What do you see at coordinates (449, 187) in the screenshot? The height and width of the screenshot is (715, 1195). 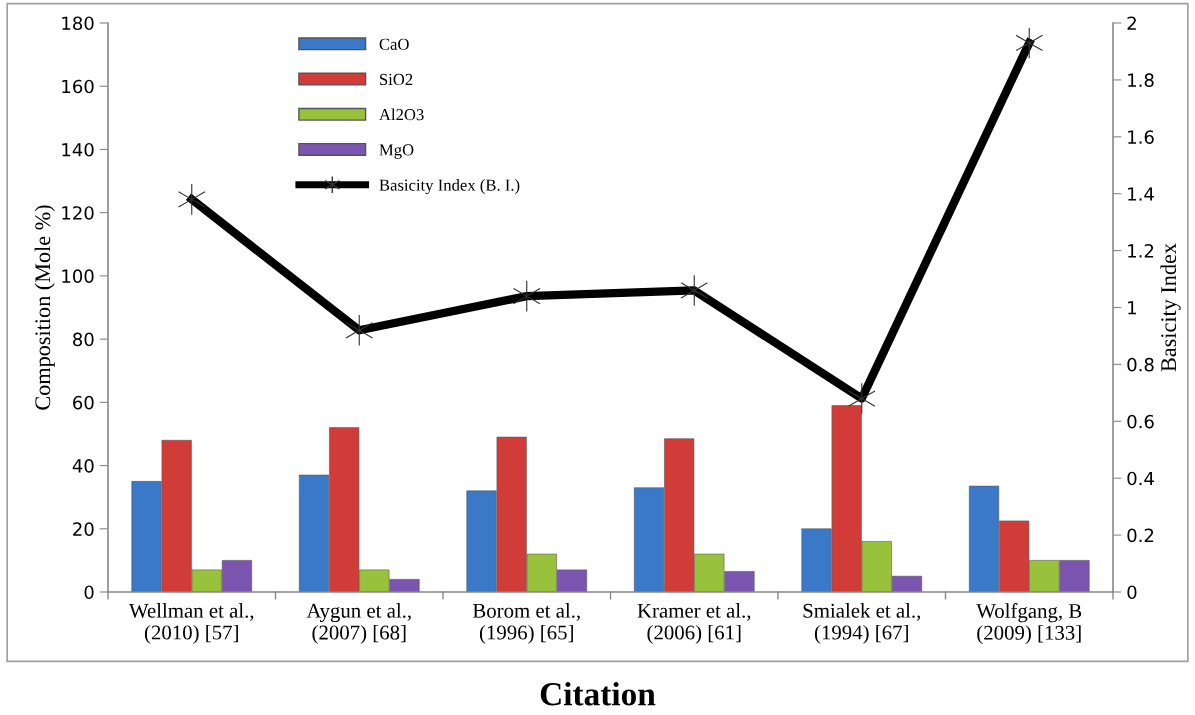 I see `legend-label: Basicity Index (B. I.)` at bounding box center [449, 187].